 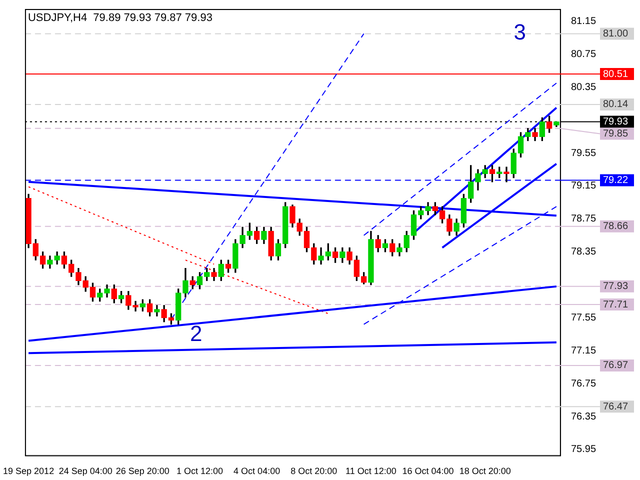 What do you see at coordinates (615, 134) in the screenshot?
I see `ref-line-label: 79.85` at bounding box center [615, 134].